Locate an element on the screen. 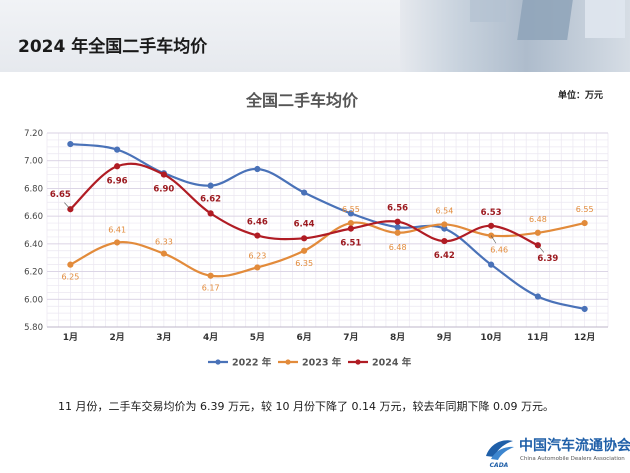 This screenshot has width=630, height=473. x-tick-label: 3月 is located at coordinates (163, 337).